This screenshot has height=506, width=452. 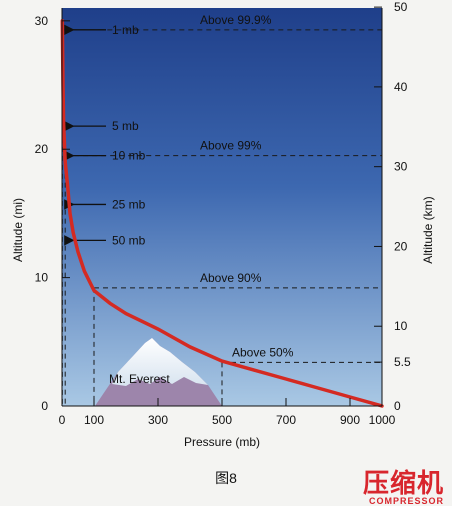 What do you see at coordinates (158, 420) in the screenshot?
I see `x-tick-label: 300` at bounding box center [158, 420].